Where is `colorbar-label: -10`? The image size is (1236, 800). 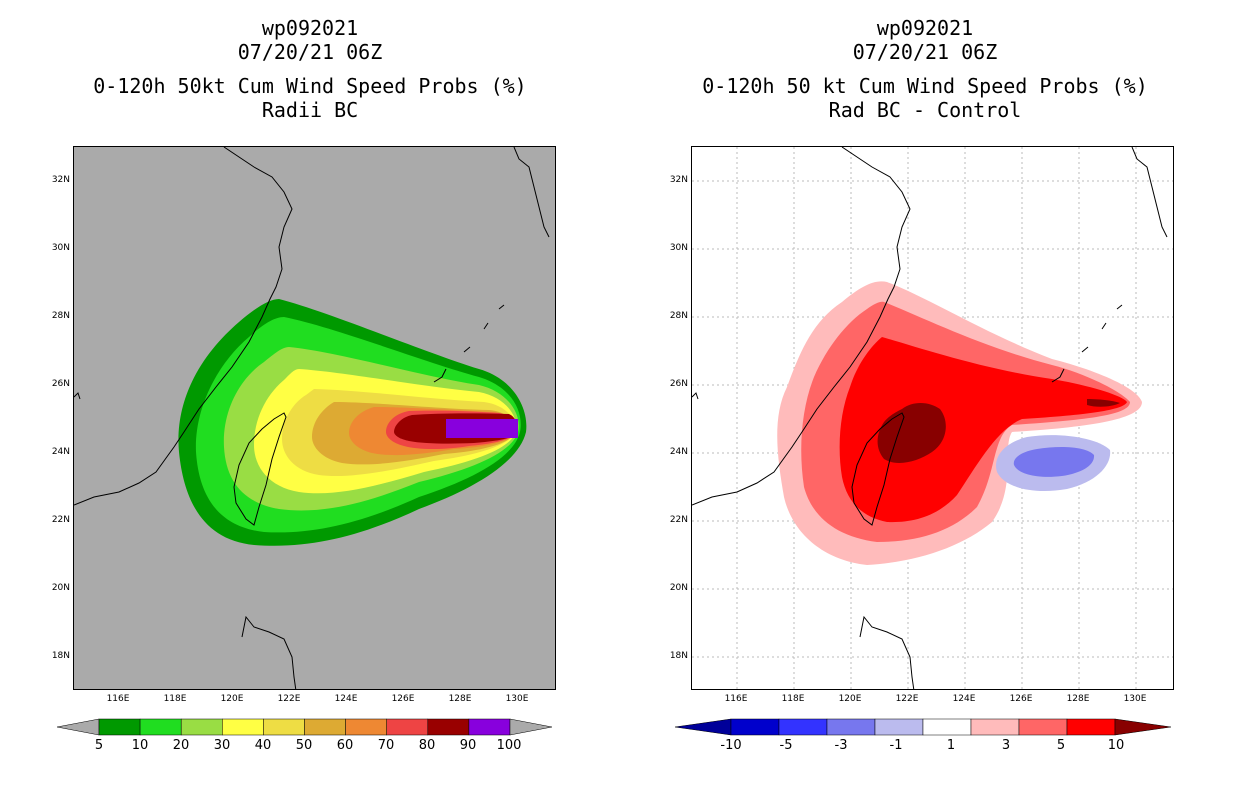 colorbar-label: -10 is located at coordinates (731, 745).